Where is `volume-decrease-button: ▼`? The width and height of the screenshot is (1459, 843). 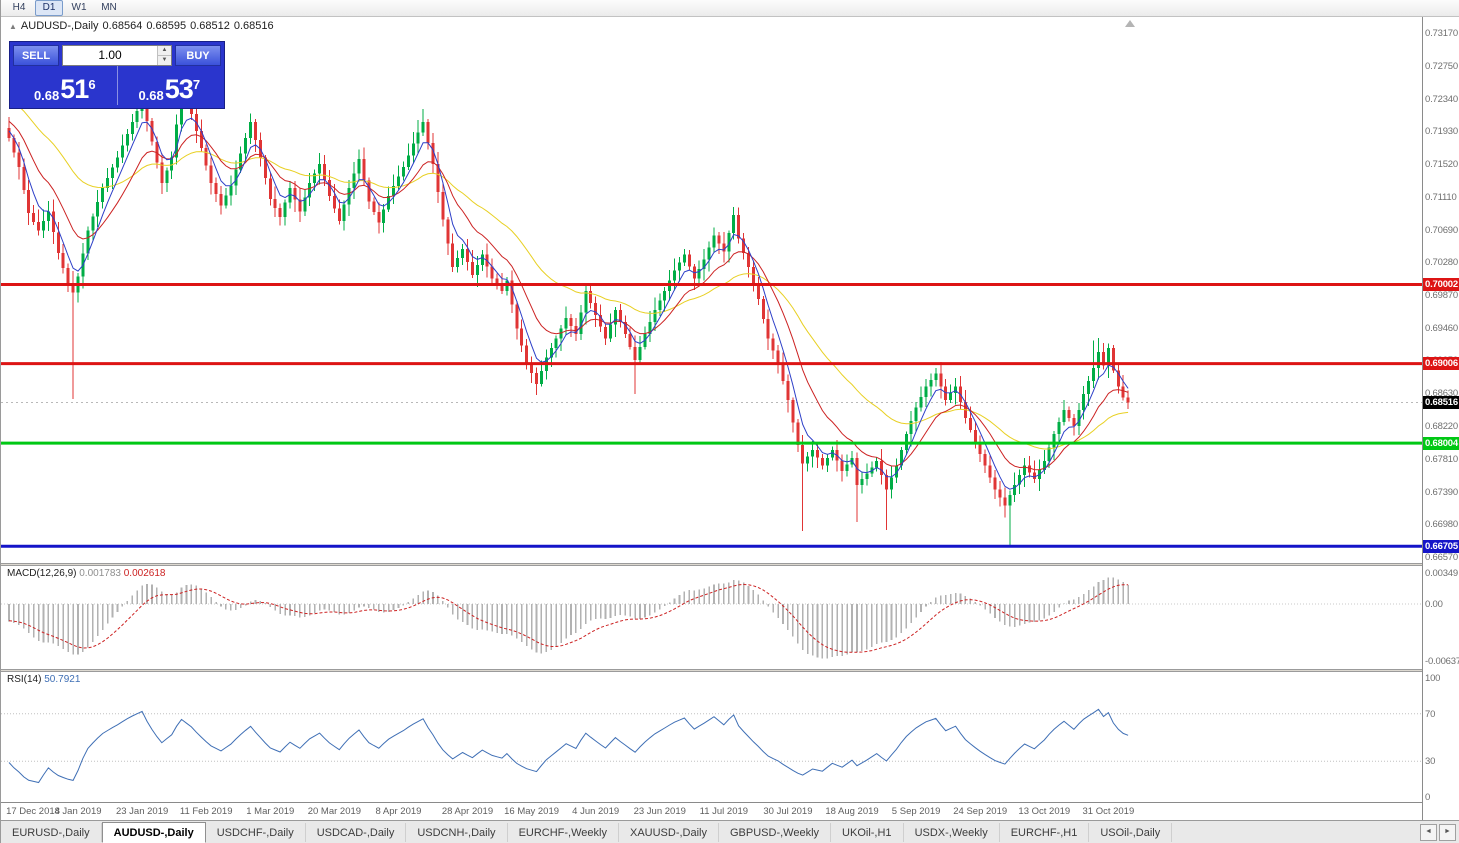
volume-decrease-button: ▼ is located at coordinates (164, 60).